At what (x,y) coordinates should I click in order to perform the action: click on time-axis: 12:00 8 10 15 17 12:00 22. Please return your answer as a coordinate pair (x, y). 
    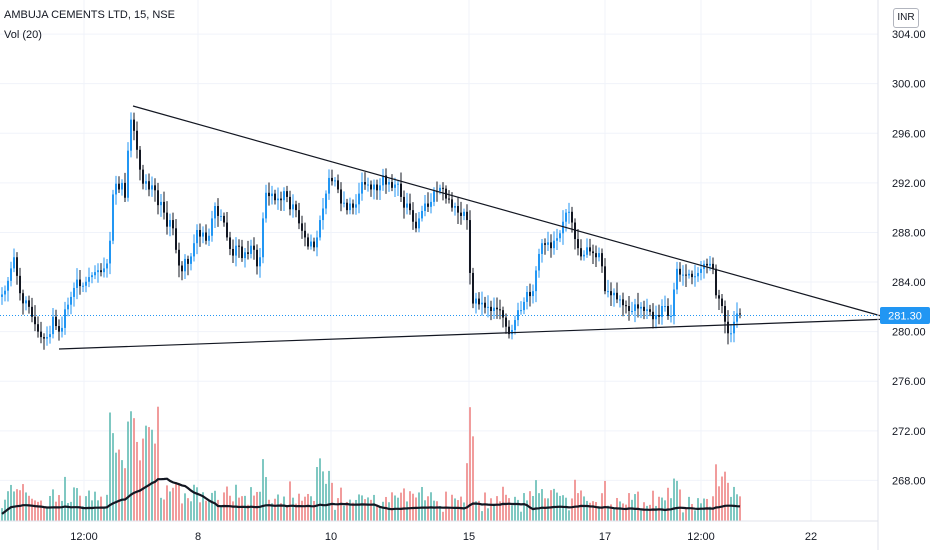
    Looking at the image, I should click on (443, 537).